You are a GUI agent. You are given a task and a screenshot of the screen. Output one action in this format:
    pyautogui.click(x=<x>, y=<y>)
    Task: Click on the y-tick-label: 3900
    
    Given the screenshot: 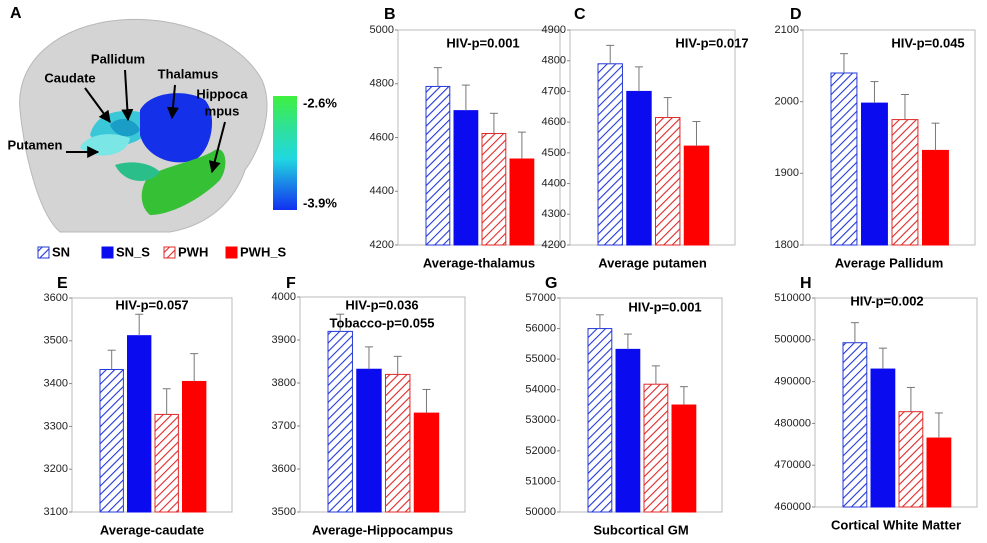 What is the action you would take?
    pyautogui.click(x=284, y=340)
    